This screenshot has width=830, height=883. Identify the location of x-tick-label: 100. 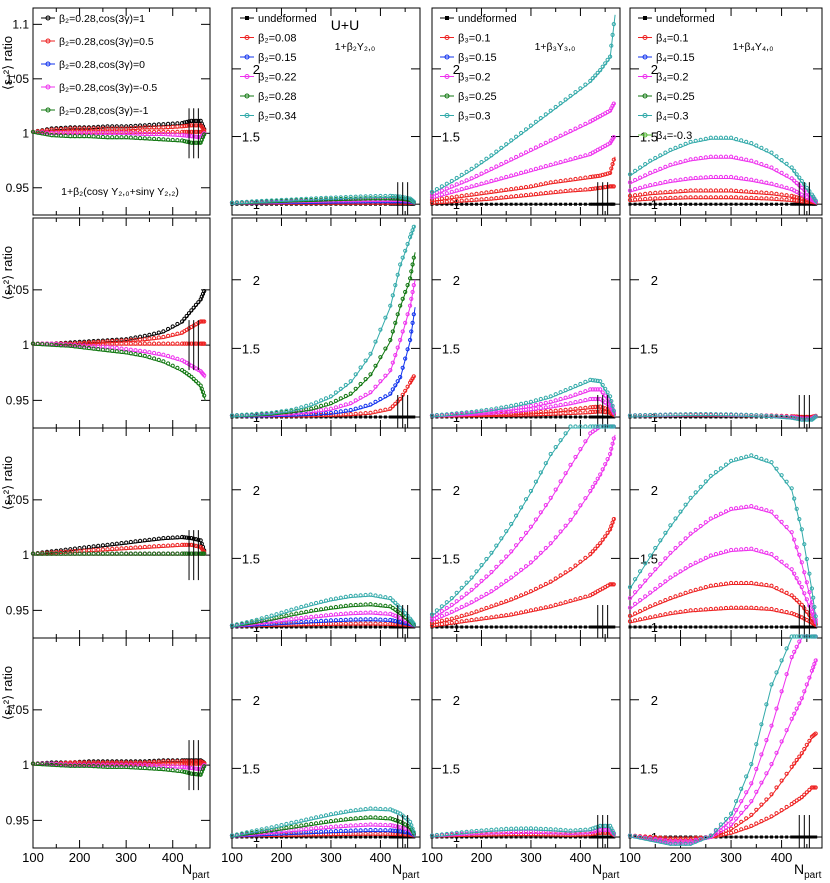
(630, 857).